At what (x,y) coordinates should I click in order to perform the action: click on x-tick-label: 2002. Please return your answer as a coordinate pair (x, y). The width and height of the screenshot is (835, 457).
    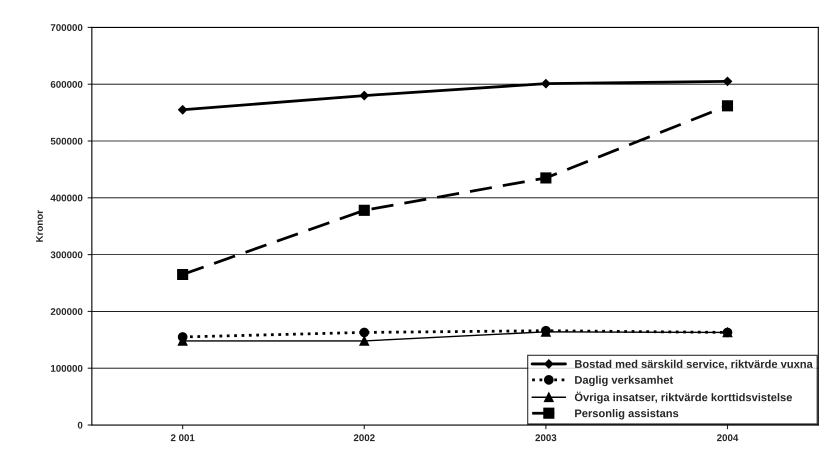
    Looking at the image, I should click on (364, 438).